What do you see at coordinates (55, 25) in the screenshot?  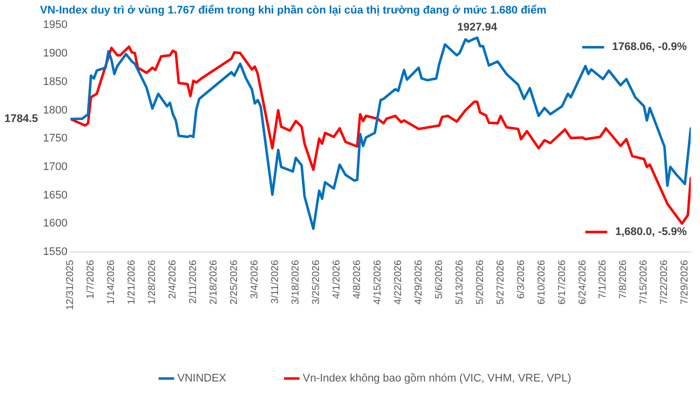 I see `y-tick-label: 1950` at bounding box center [55, 25].